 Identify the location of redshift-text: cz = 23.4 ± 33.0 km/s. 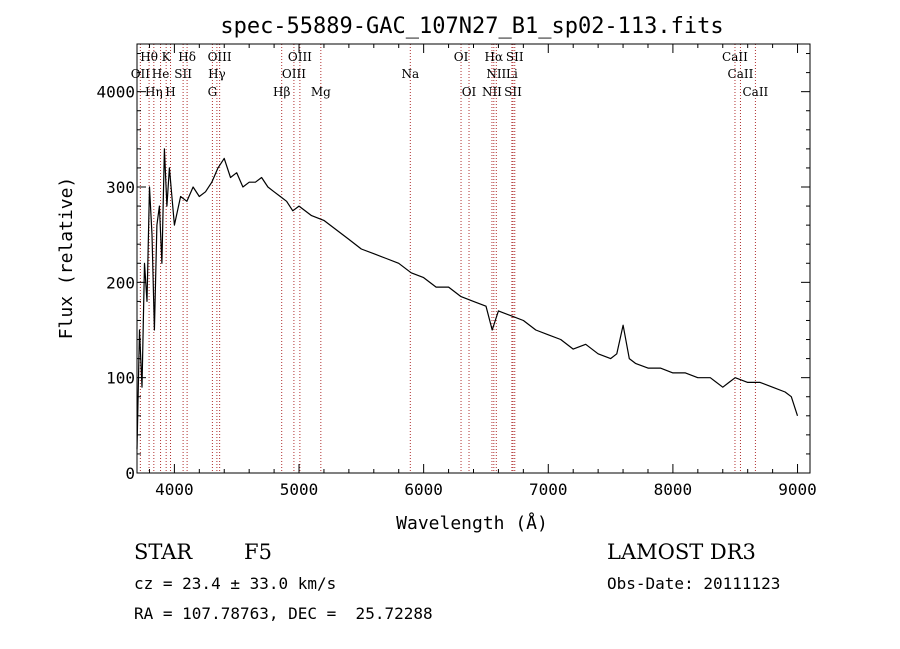
(235, 583).